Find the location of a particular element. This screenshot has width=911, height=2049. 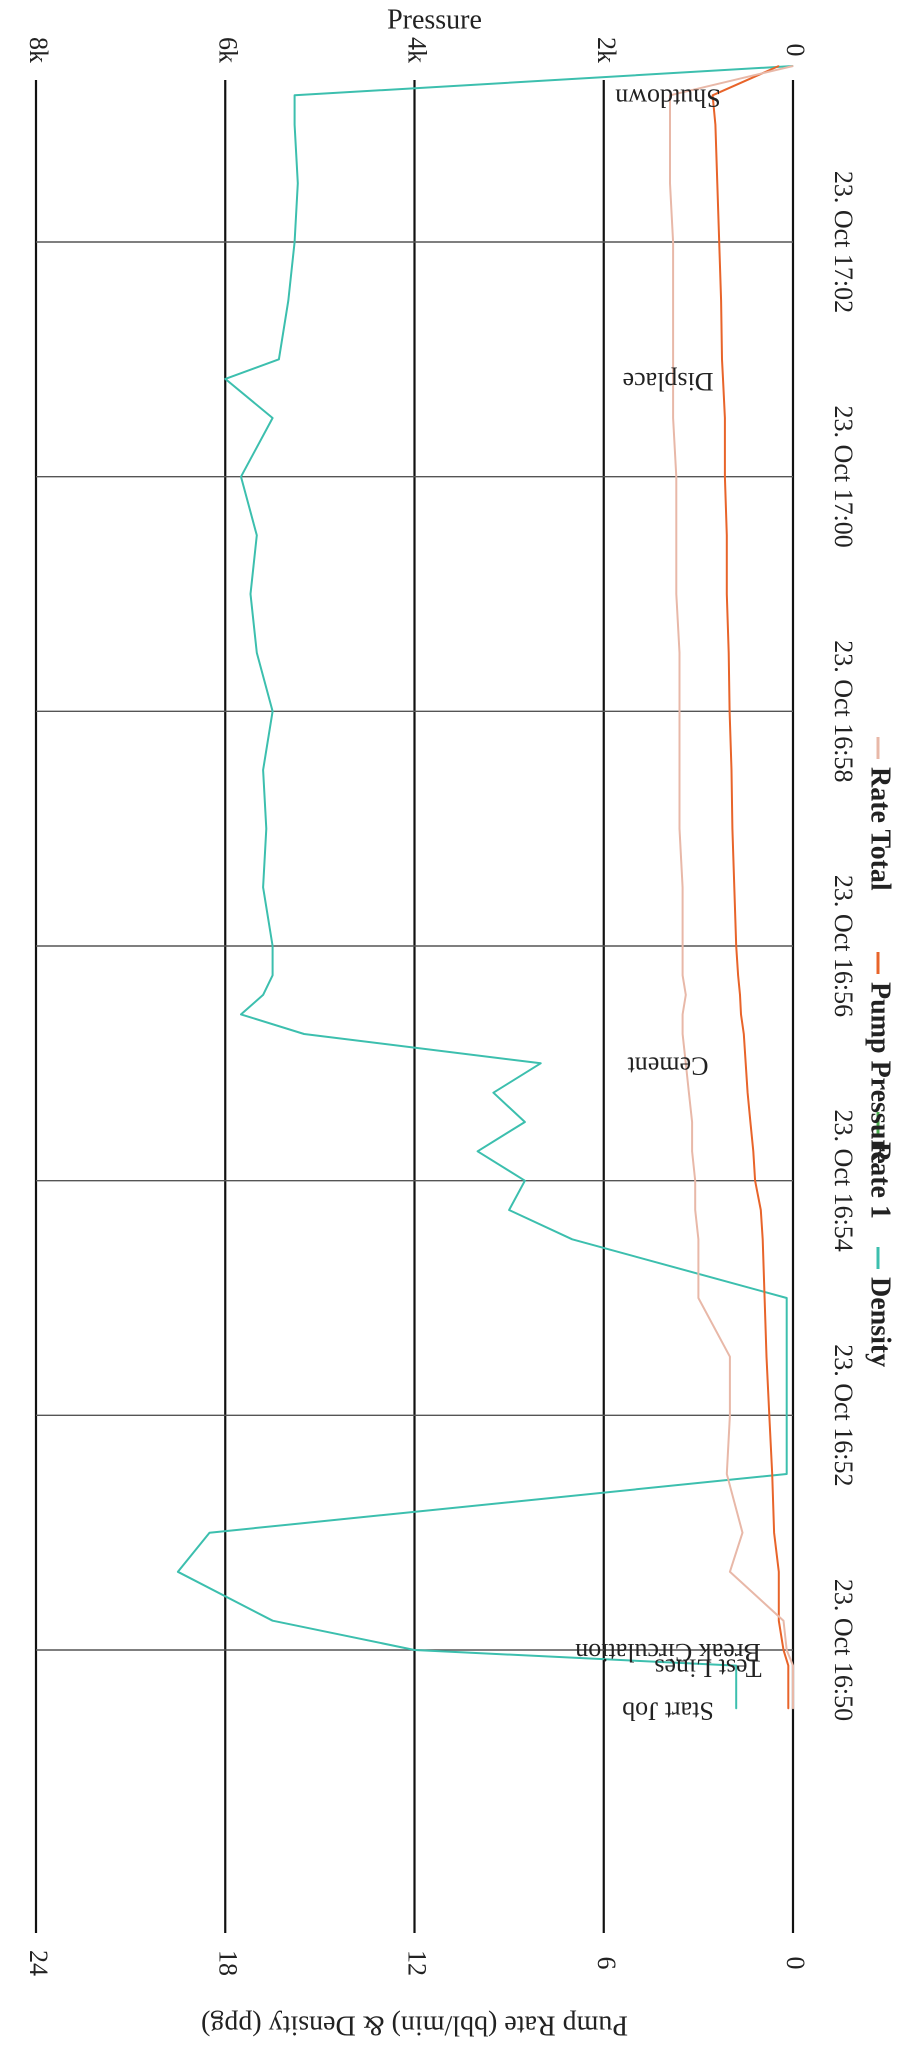

time-tick-label: 23. Oct 16:56 is located at coordinates (843, 946).